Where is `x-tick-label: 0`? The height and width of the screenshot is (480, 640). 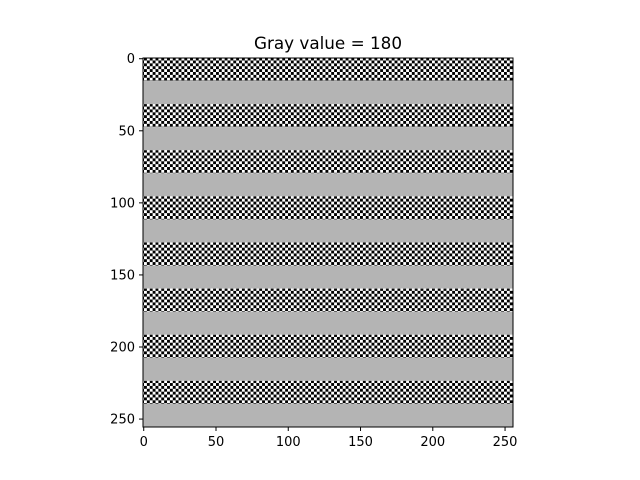
x-tick-label: 0 is located at coordinates (144, 442).